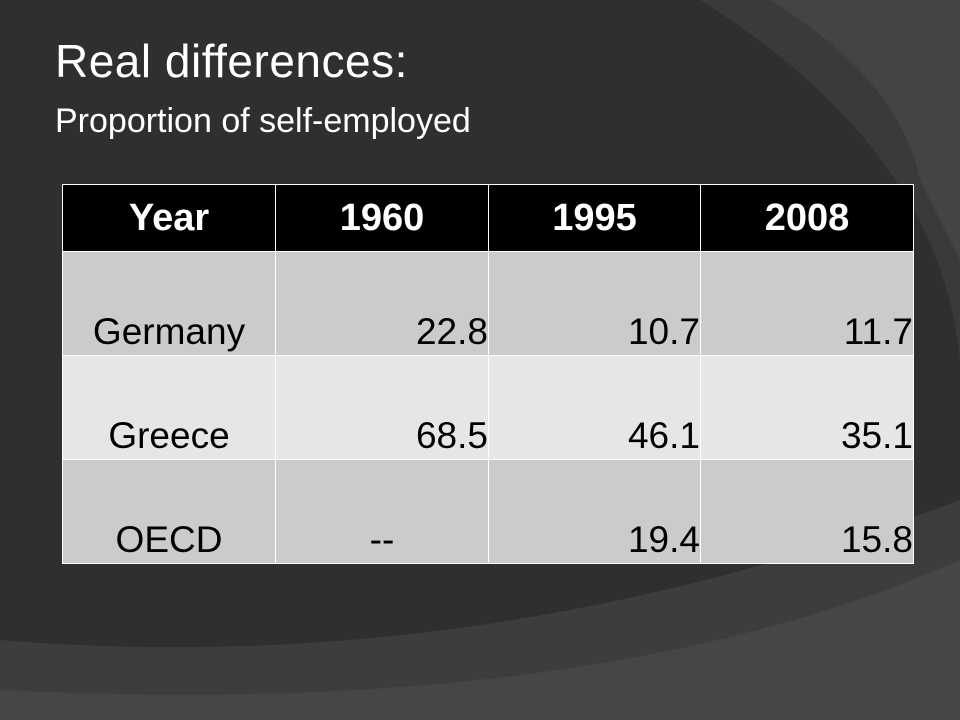 This screenshot has height=720, width=960. Describe the element at coordinates (263, 121) in the screenshot. I see `slide-subtitle: Proportion of self-employed` at that location.